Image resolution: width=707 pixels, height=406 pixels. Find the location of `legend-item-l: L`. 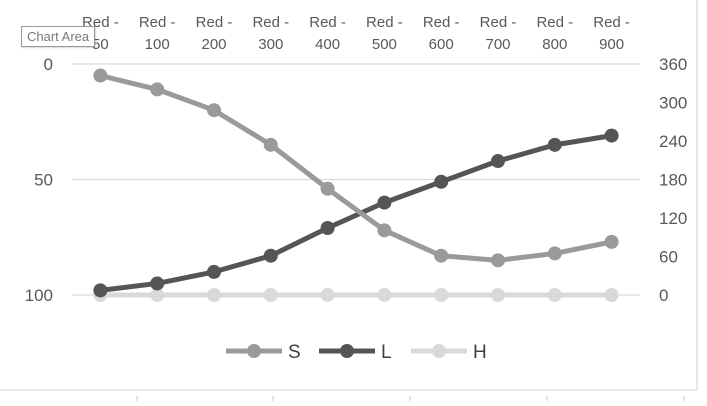

legend-item-l: L is located at coordinates (355, 352).